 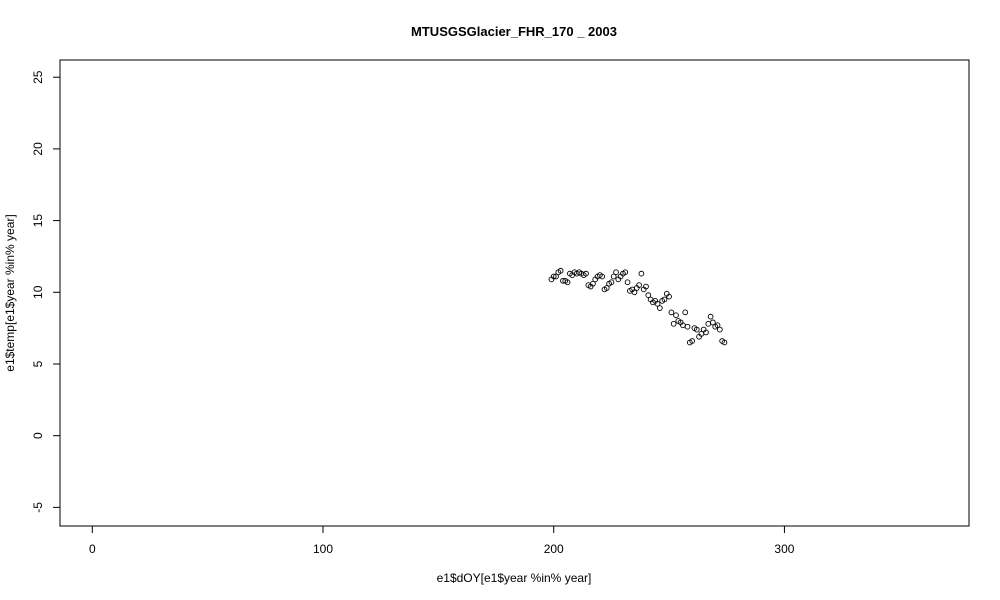 What do you see at coordinates (38, 435) in the screenshot?
I see `y-tick-label: 0` at bounding box center [38, 435].